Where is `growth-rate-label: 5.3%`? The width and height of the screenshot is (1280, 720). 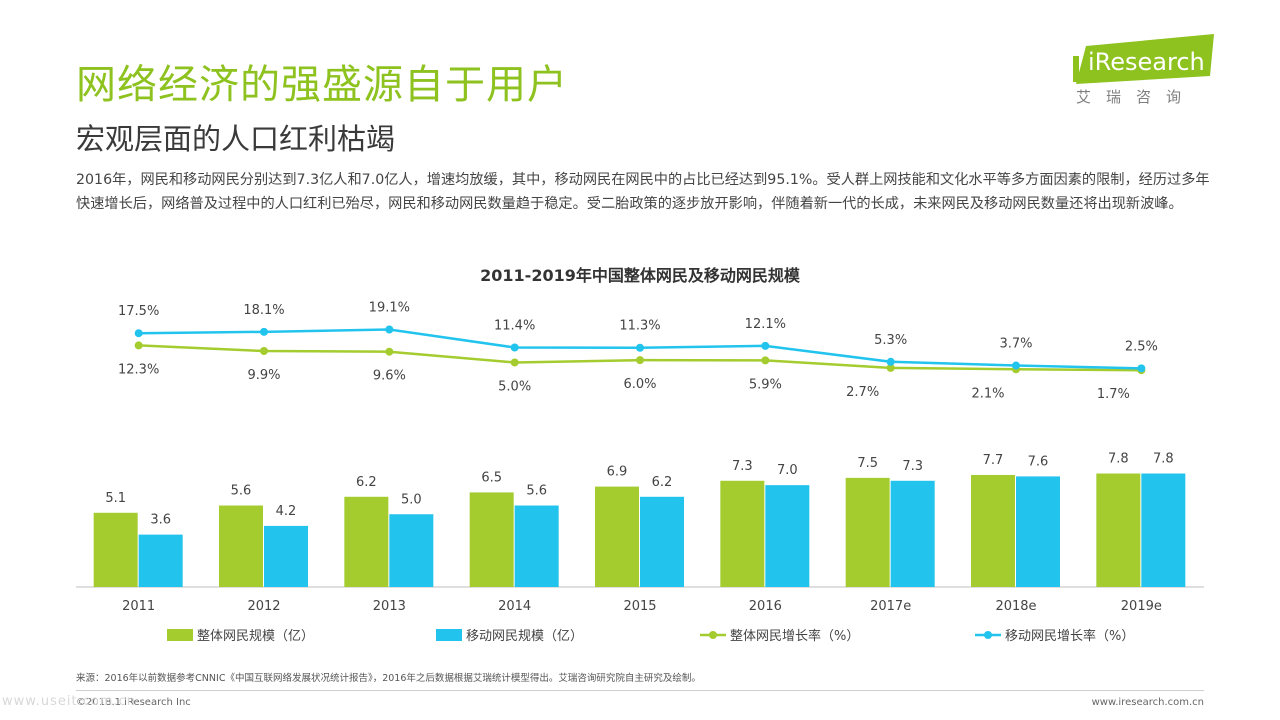 growth-rate-label: 5.3% is located at coordinates (890, 340).